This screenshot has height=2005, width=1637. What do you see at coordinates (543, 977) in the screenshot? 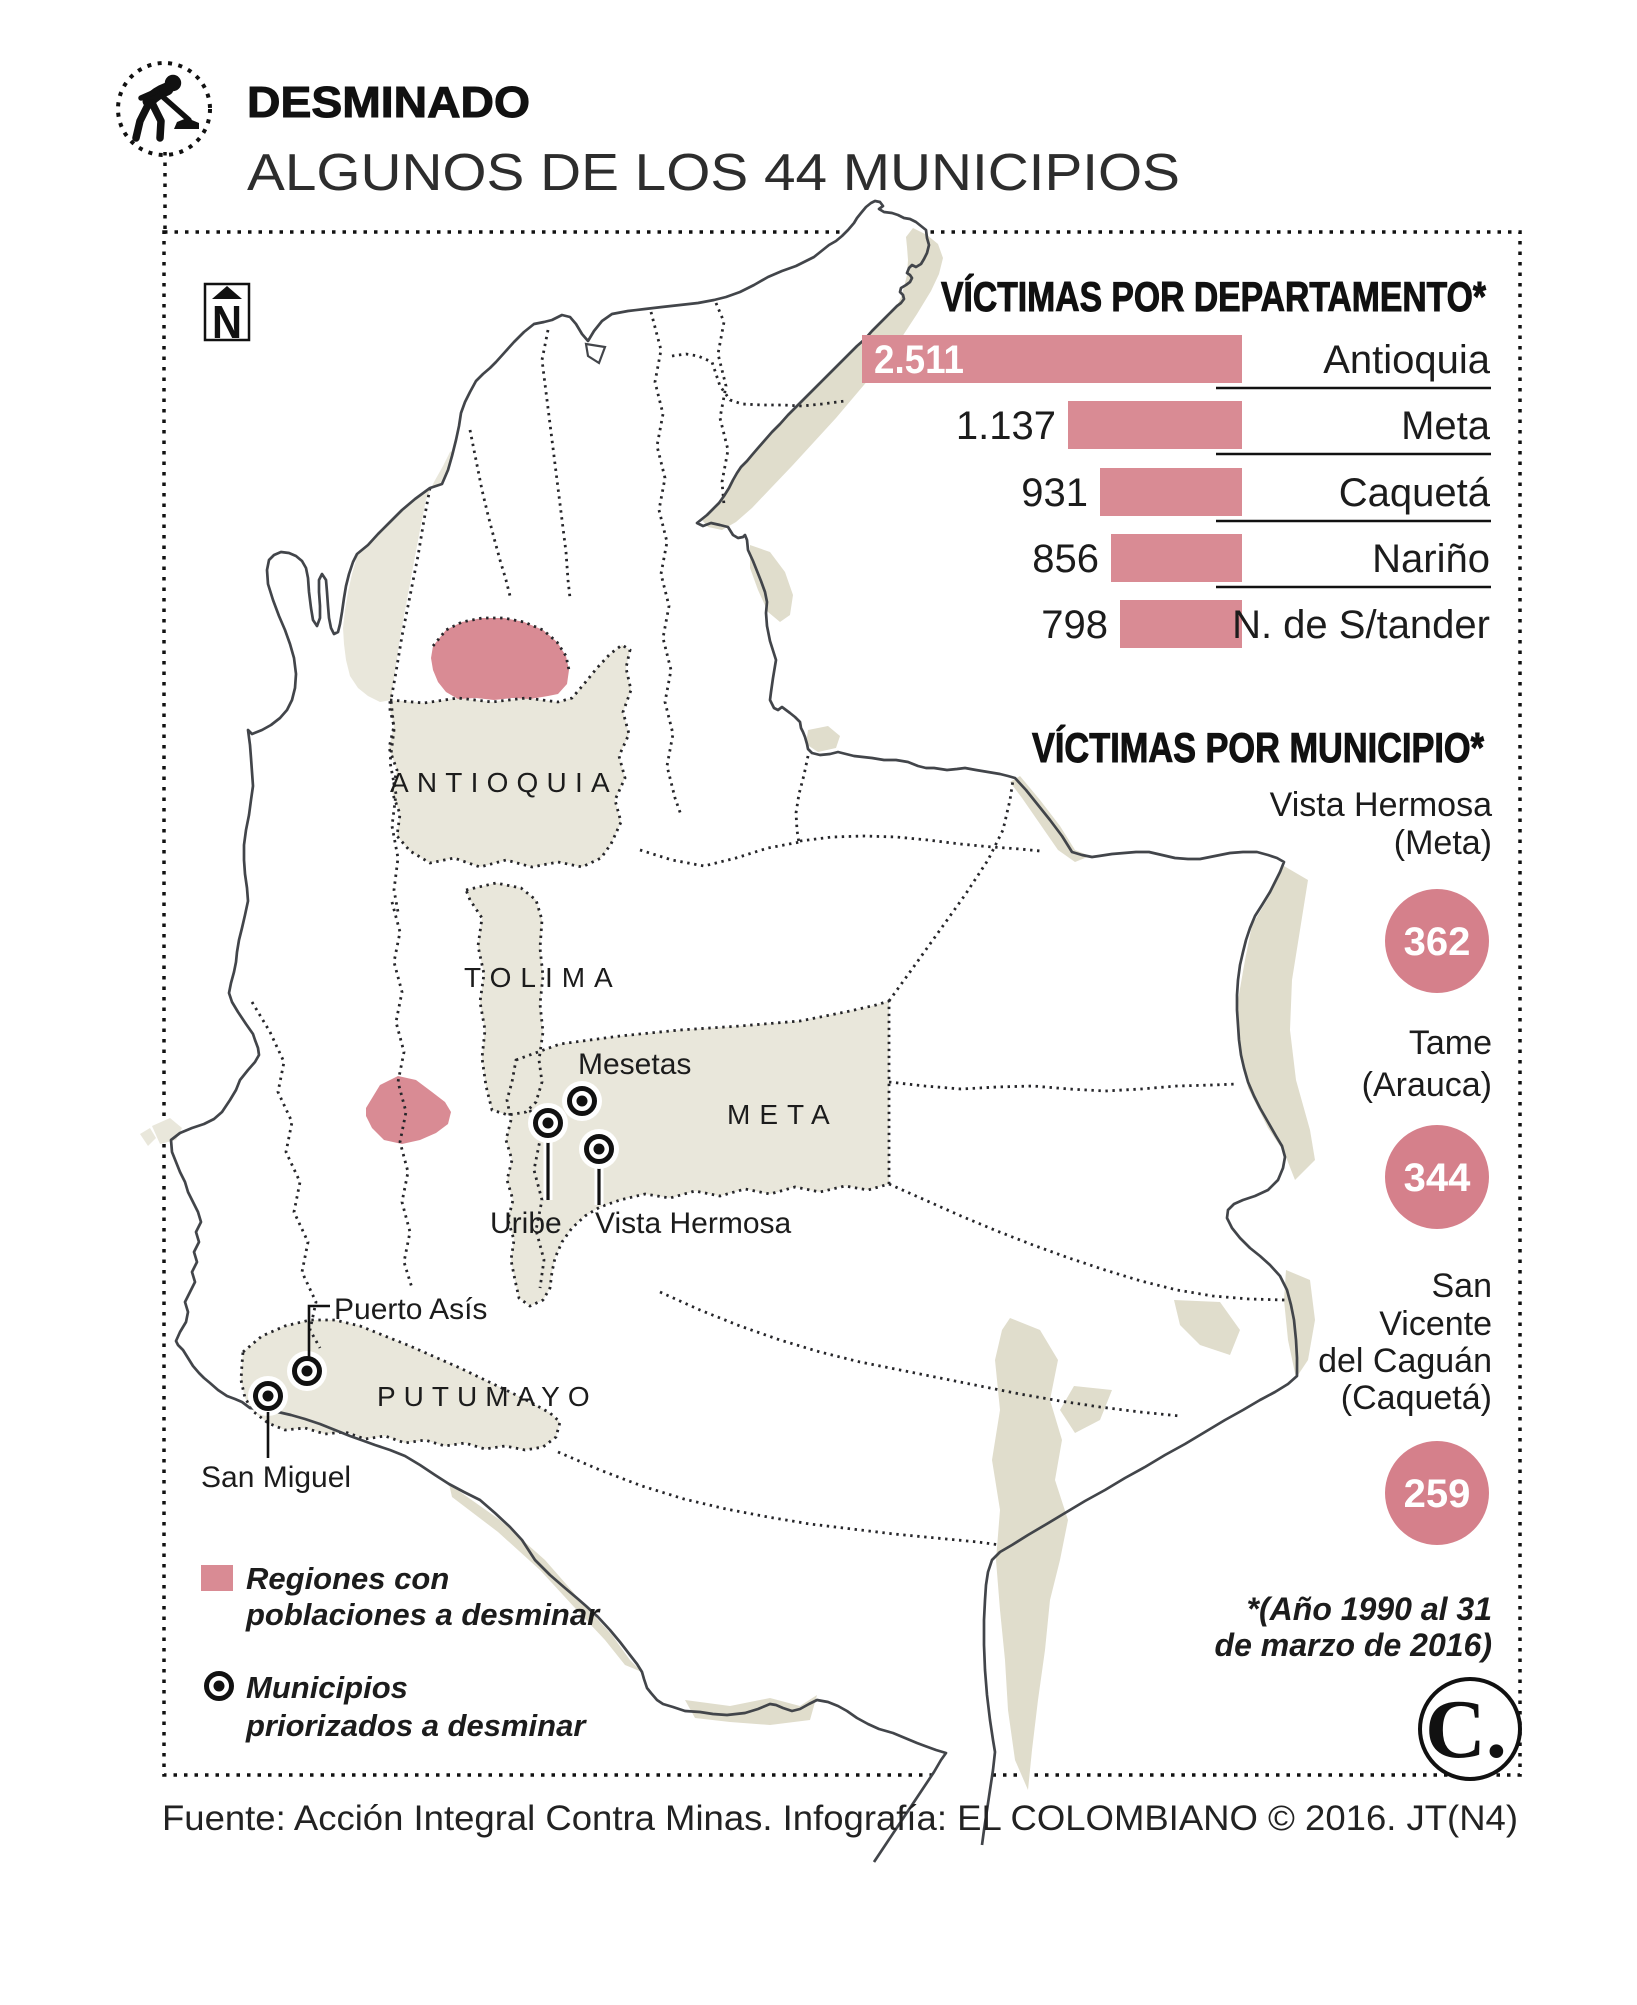
I see `svg-text: TOLIMA` at bounding box center [543, 977].